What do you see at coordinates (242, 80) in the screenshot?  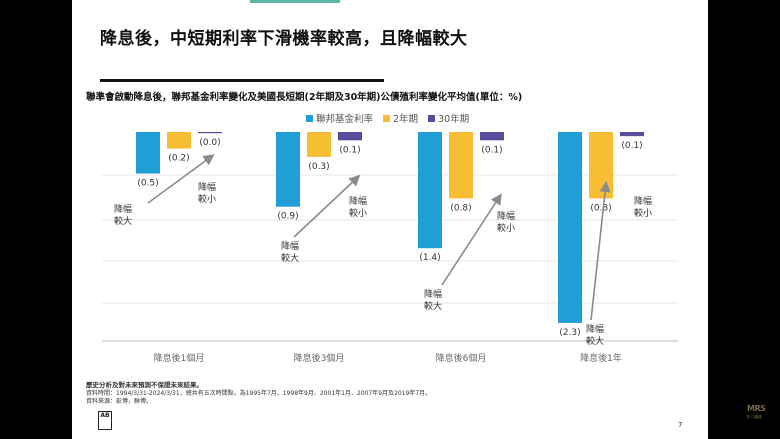 I see `title-rule` at bounding box center [242, 80].